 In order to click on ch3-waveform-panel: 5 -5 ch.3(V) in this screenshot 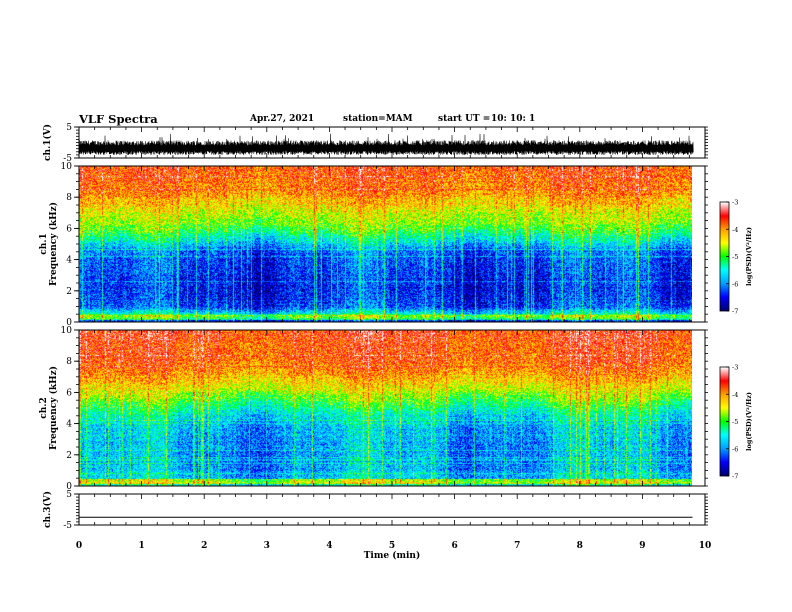, I will do `click(375, 510)`.